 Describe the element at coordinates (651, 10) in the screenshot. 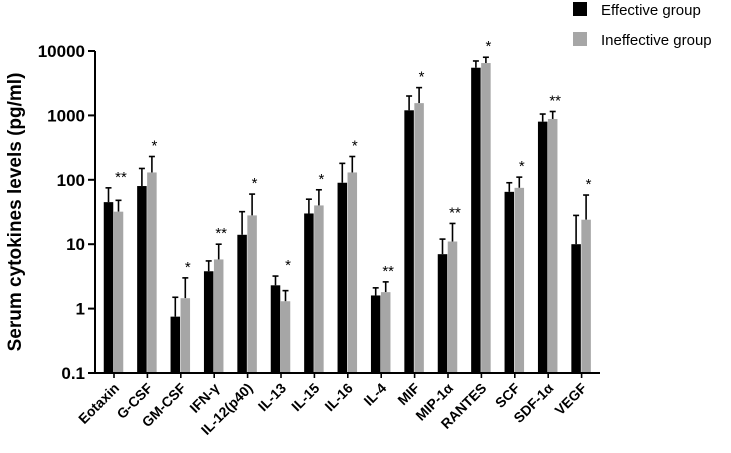

I see `legend-label-effective: Effective group` at that location.